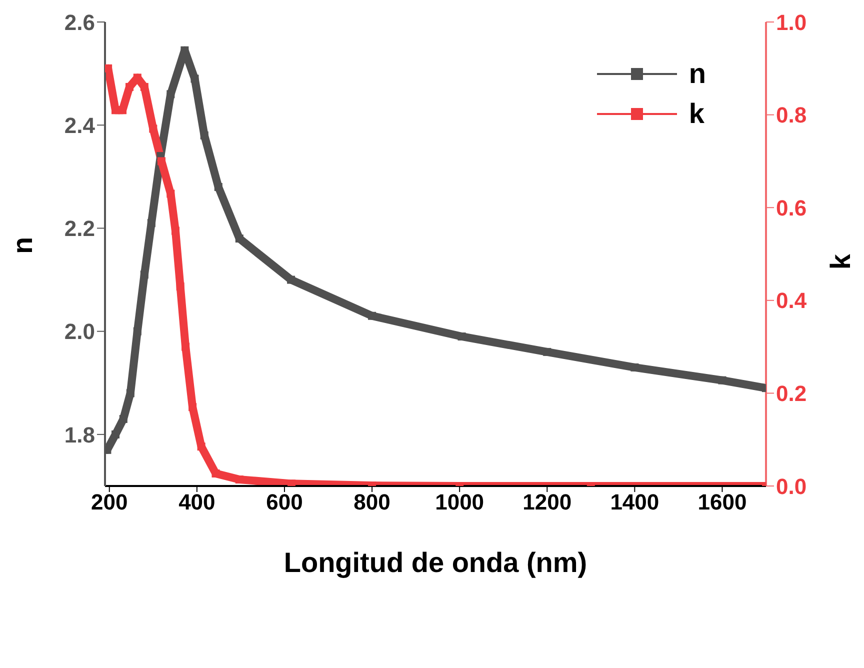  Describe the element at coordinates (459, 502) in the screenshot. I see `x-tick-label: 1000` at that location.